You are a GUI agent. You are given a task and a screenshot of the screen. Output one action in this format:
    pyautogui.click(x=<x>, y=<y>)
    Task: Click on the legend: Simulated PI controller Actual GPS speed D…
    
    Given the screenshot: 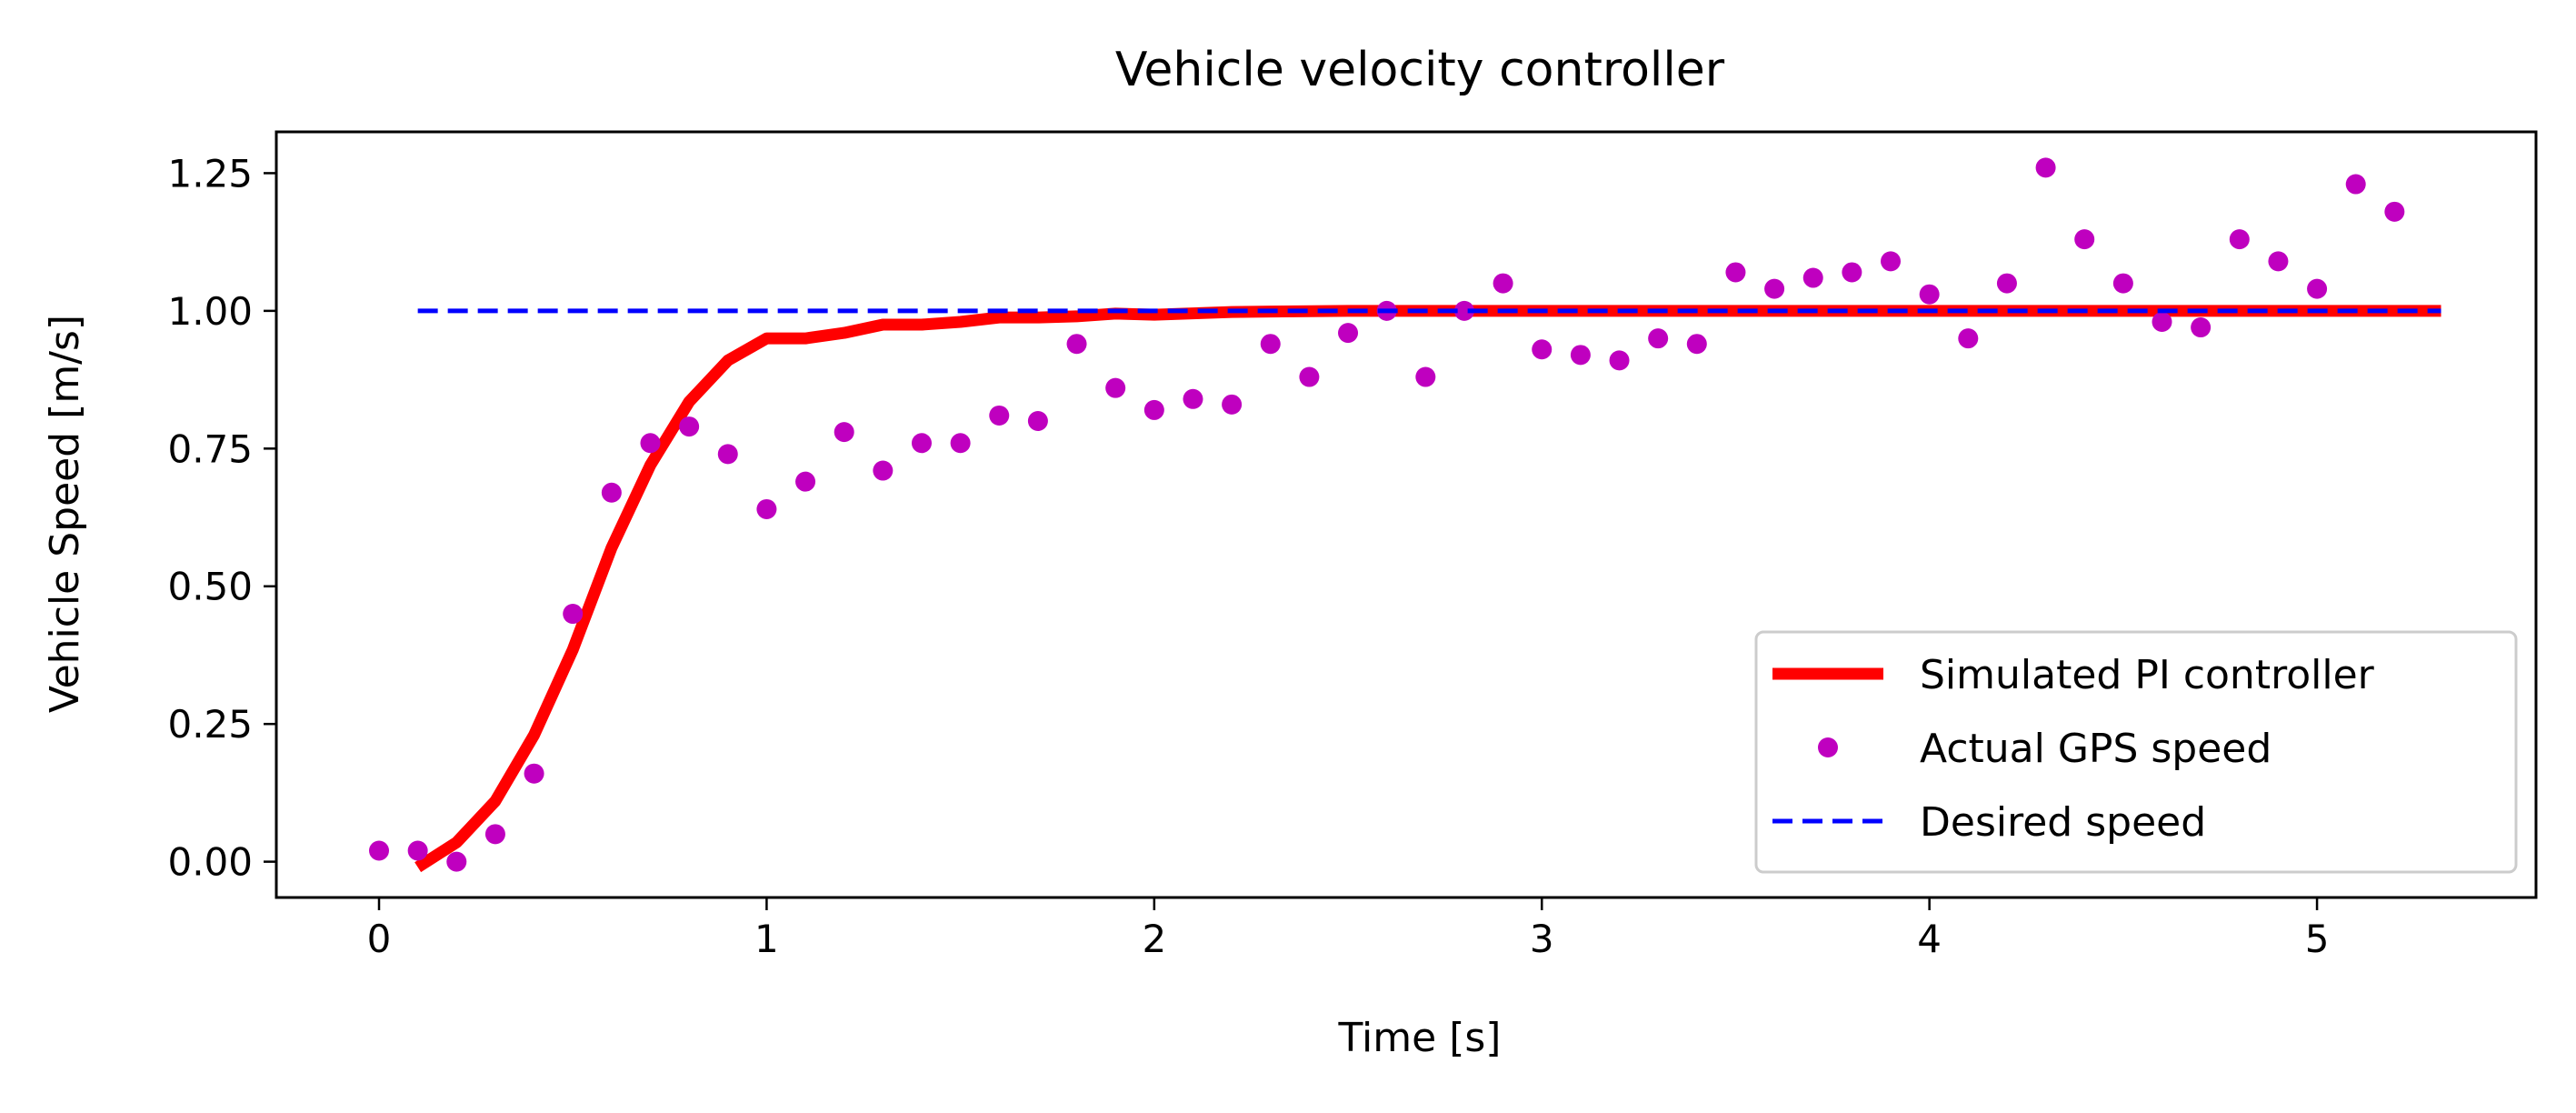 What is the action you would take?
    pyautogui.click(x=2136, y=752)
    